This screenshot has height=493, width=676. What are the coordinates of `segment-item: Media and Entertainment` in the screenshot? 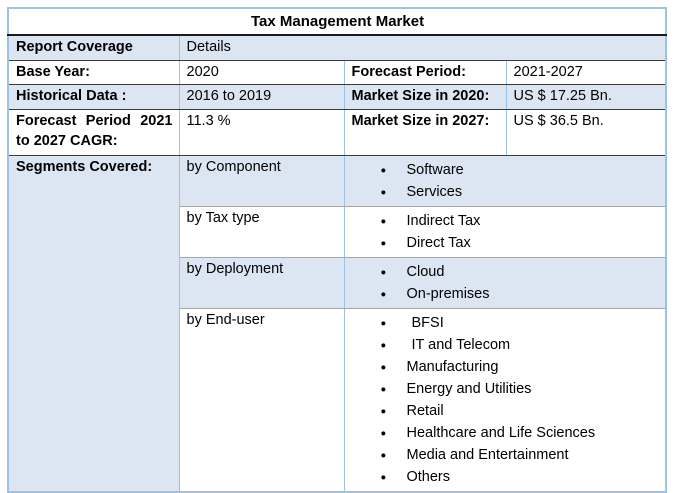 It's located at (519, 456).